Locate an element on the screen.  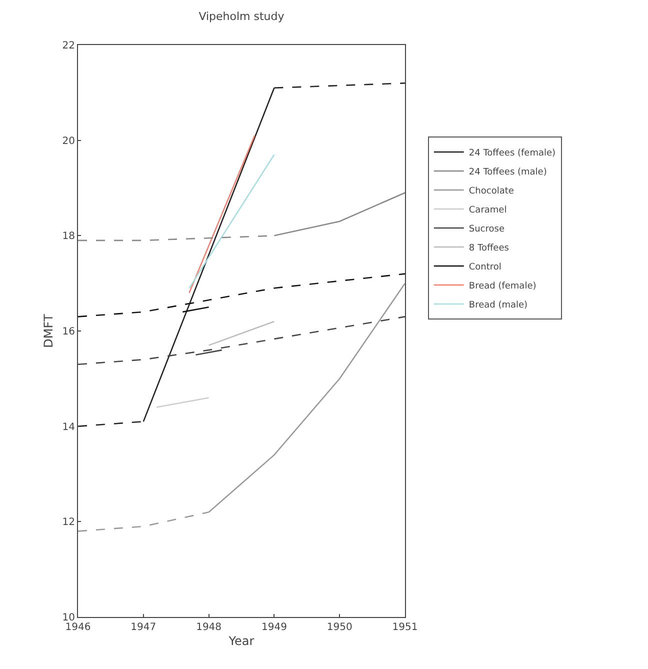
chart-title: Vipeholm study is located at coordinates (241, 16).